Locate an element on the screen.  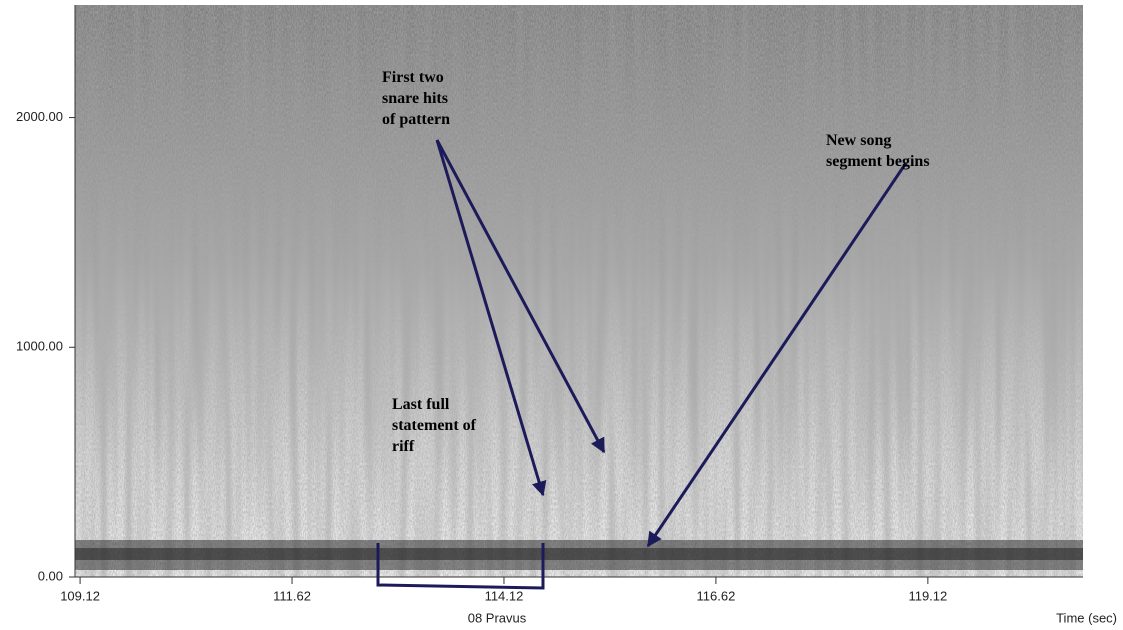
annotation: First two is located at coordinates (413, 77).